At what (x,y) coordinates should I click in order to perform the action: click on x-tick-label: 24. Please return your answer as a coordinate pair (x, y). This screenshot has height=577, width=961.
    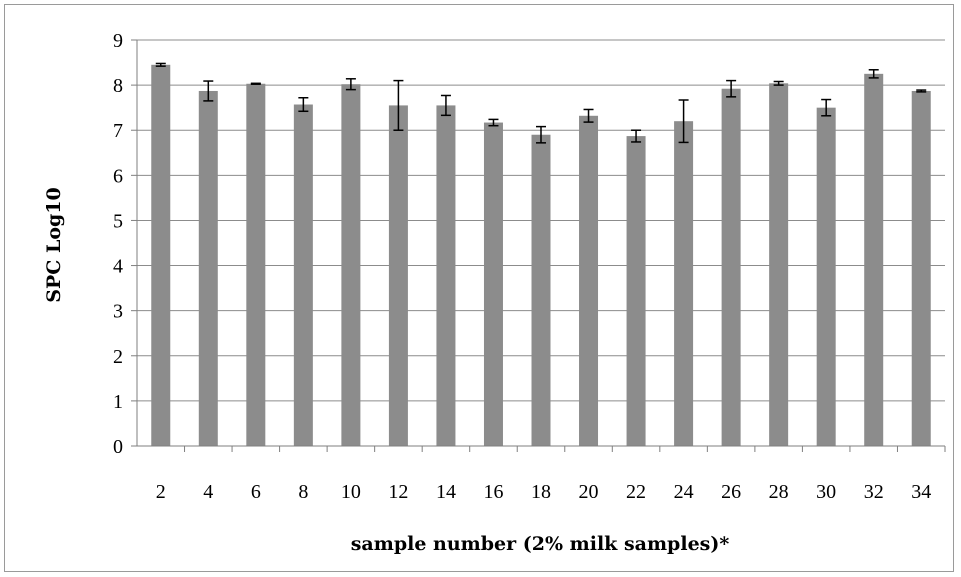
    Looking at the image, I should click on (684, 492).